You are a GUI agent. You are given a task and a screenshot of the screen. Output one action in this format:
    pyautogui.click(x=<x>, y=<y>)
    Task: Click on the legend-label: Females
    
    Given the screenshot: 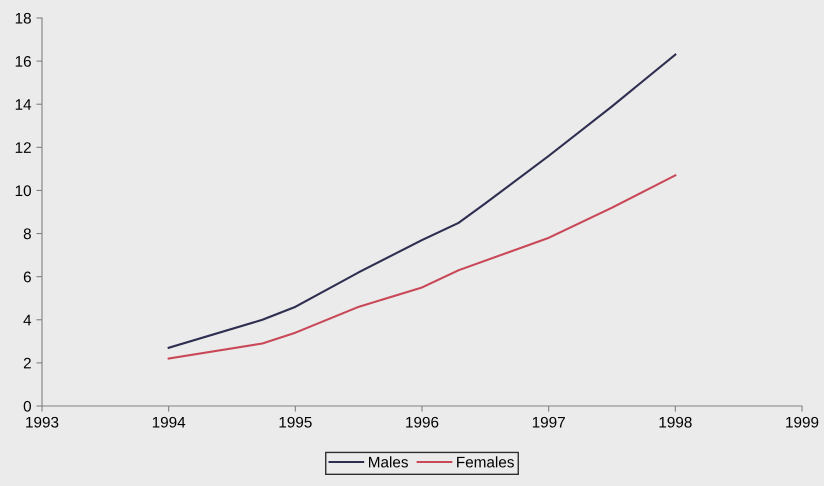 What is the action you would take?
    pyautogui.click(x=485, y=462)
    